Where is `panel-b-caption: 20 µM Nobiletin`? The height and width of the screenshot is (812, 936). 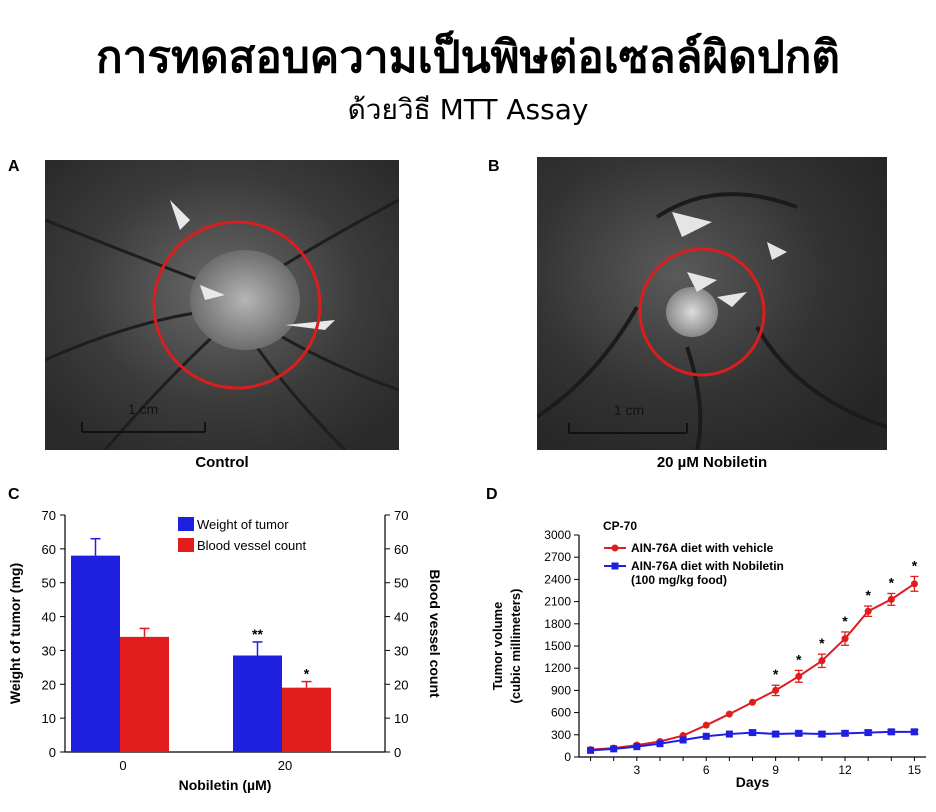
panel-b-caption: 20 µM Nobiletin is located at coordinates (712, 462).